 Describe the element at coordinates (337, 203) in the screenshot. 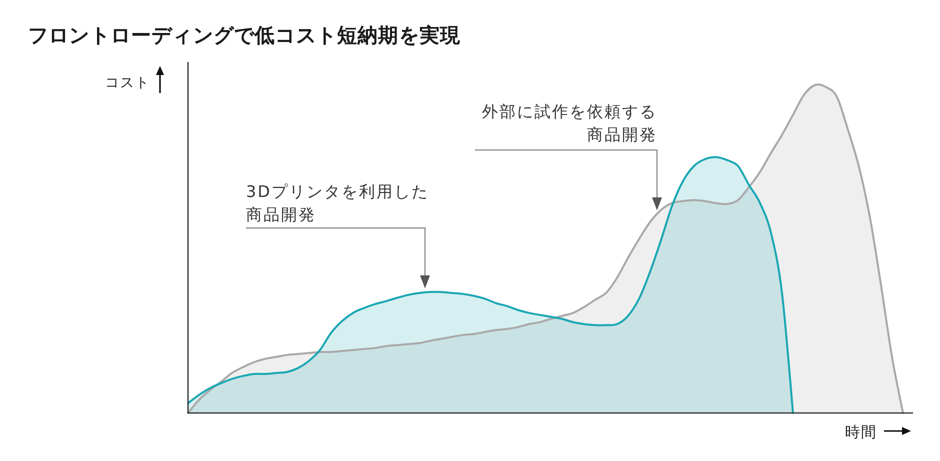

I see `annotation: 3Dプリンタを利用した商品開発` at that location.